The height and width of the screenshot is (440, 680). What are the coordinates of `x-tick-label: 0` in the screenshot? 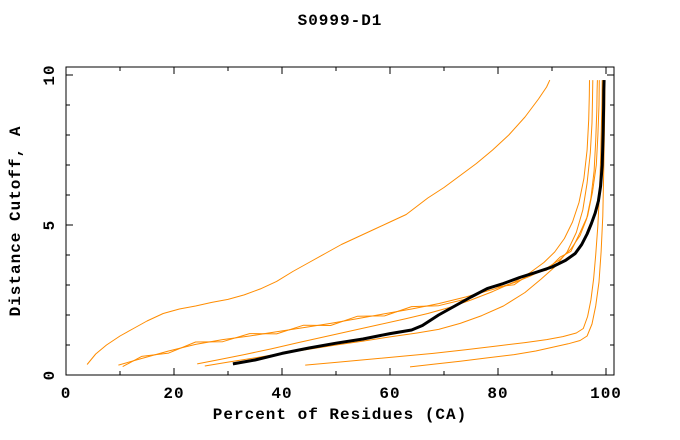 It's located at (66, 394).